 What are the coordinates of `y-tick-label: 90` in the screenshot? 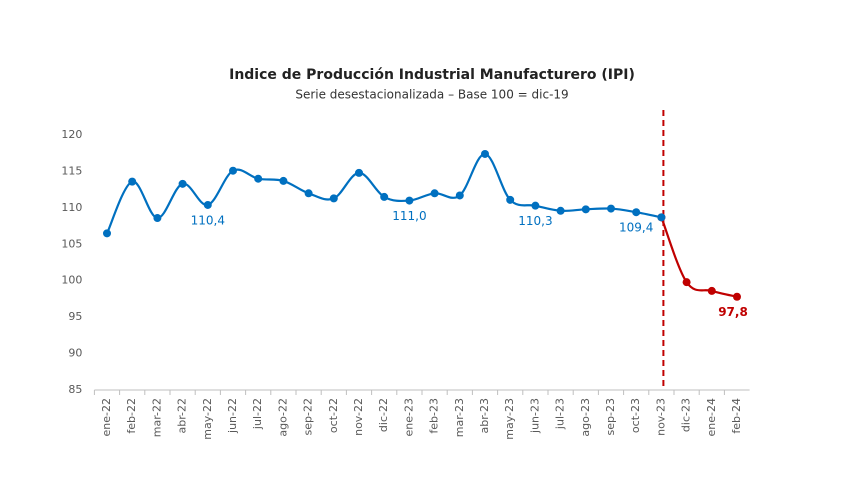 It's located at (75, 353).